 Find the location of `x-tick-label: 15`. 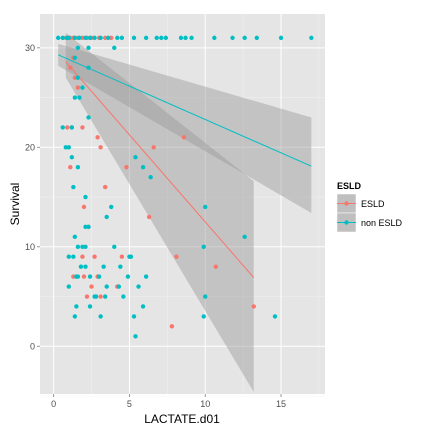

x-tick-label: 15 is located at coordinates (281, 404).